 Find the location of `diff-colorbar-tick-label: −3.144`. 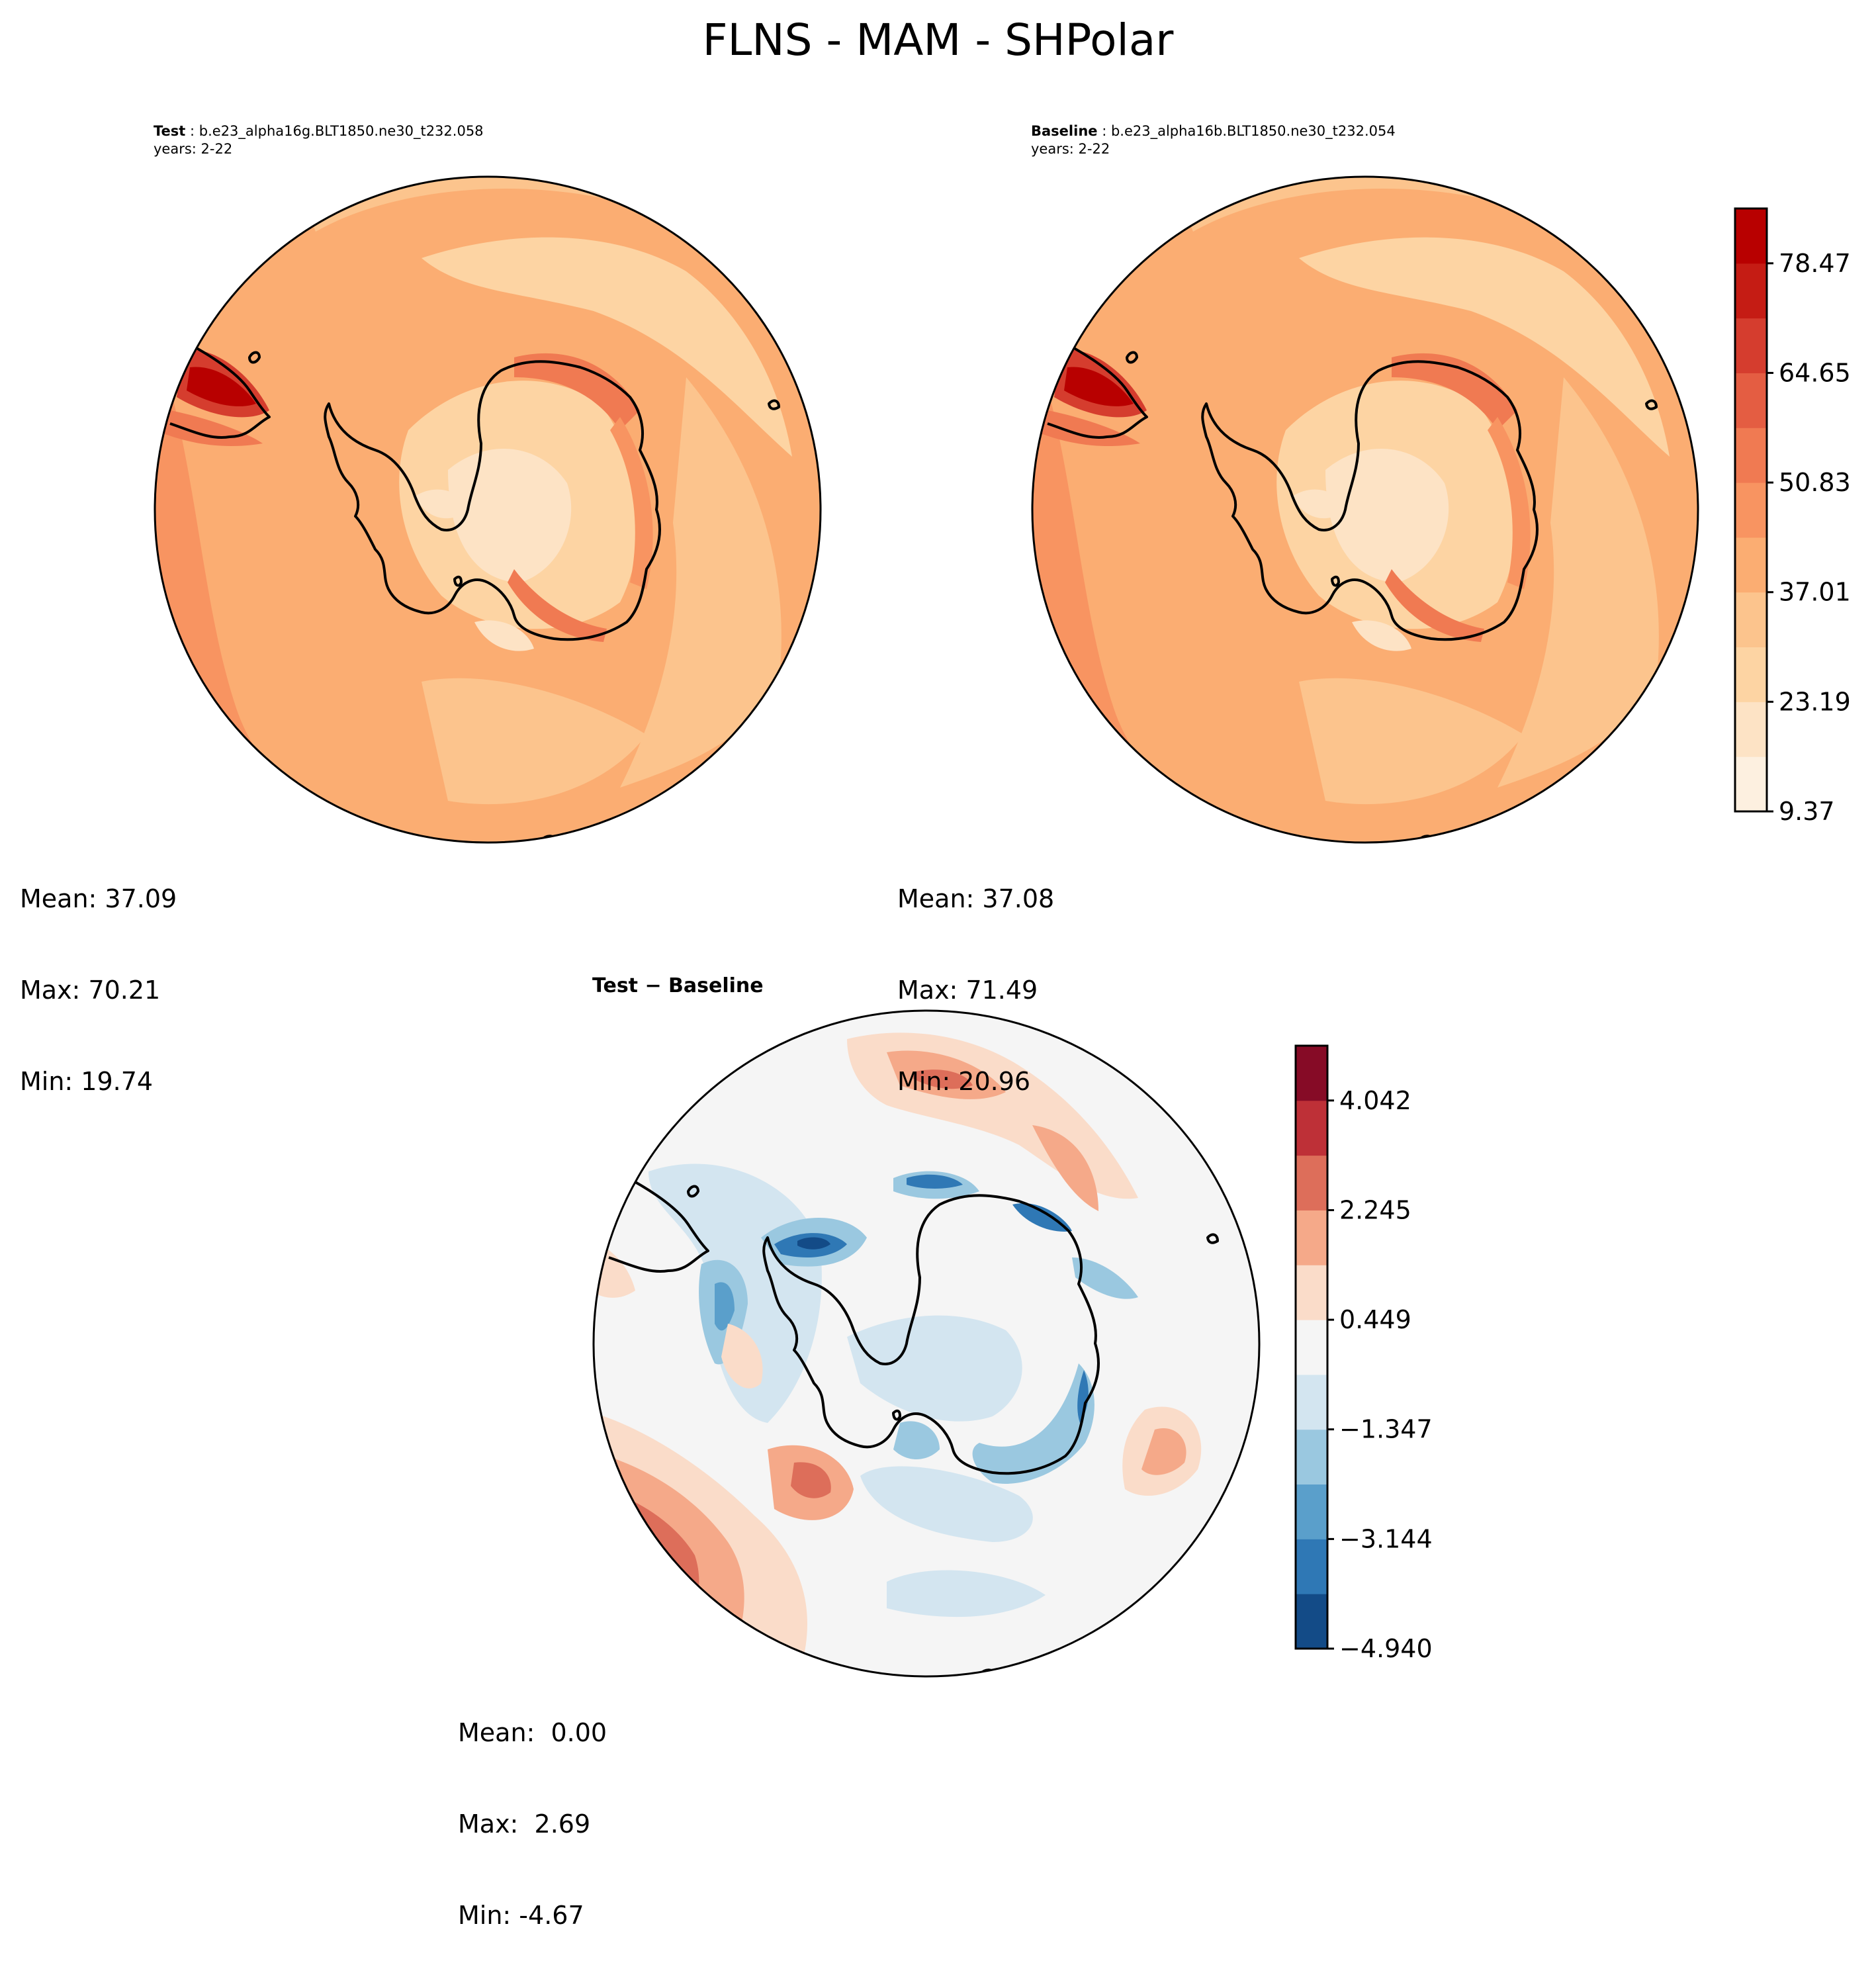

diff-colorbar-tick-label: −3.144 is located at coordinates (1386, 1539).